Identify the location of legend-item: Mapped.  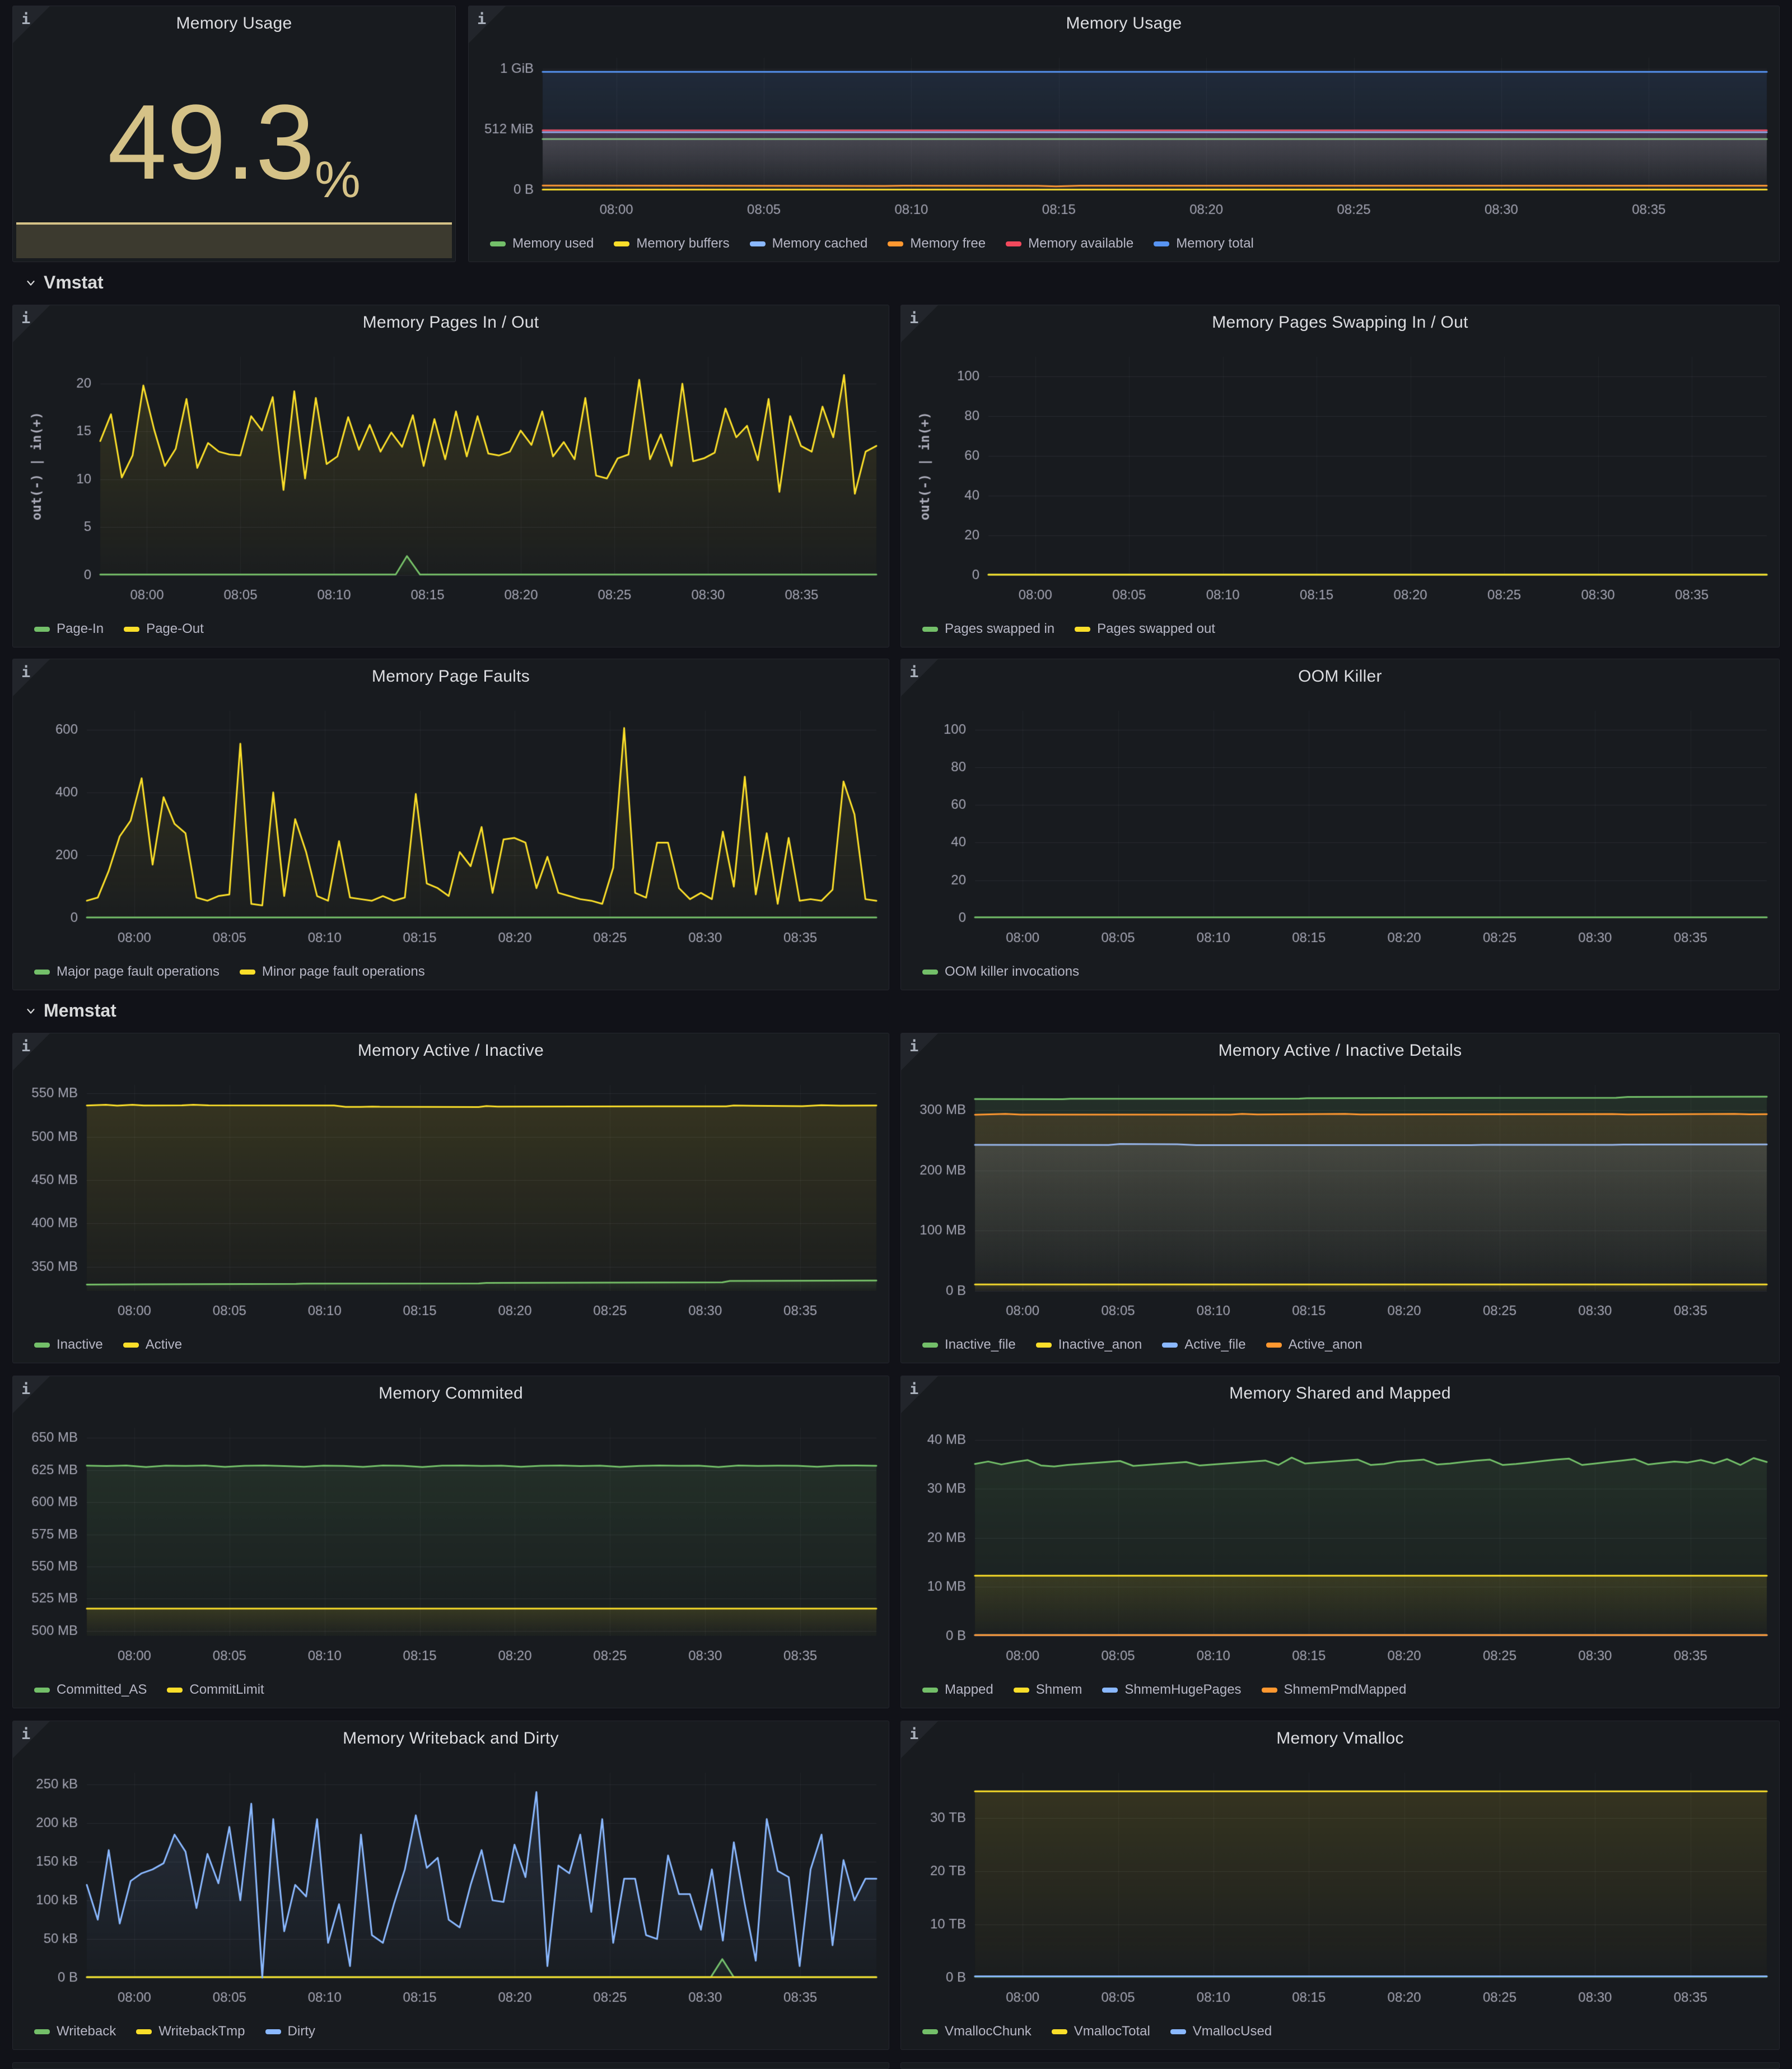
(958, 1690).